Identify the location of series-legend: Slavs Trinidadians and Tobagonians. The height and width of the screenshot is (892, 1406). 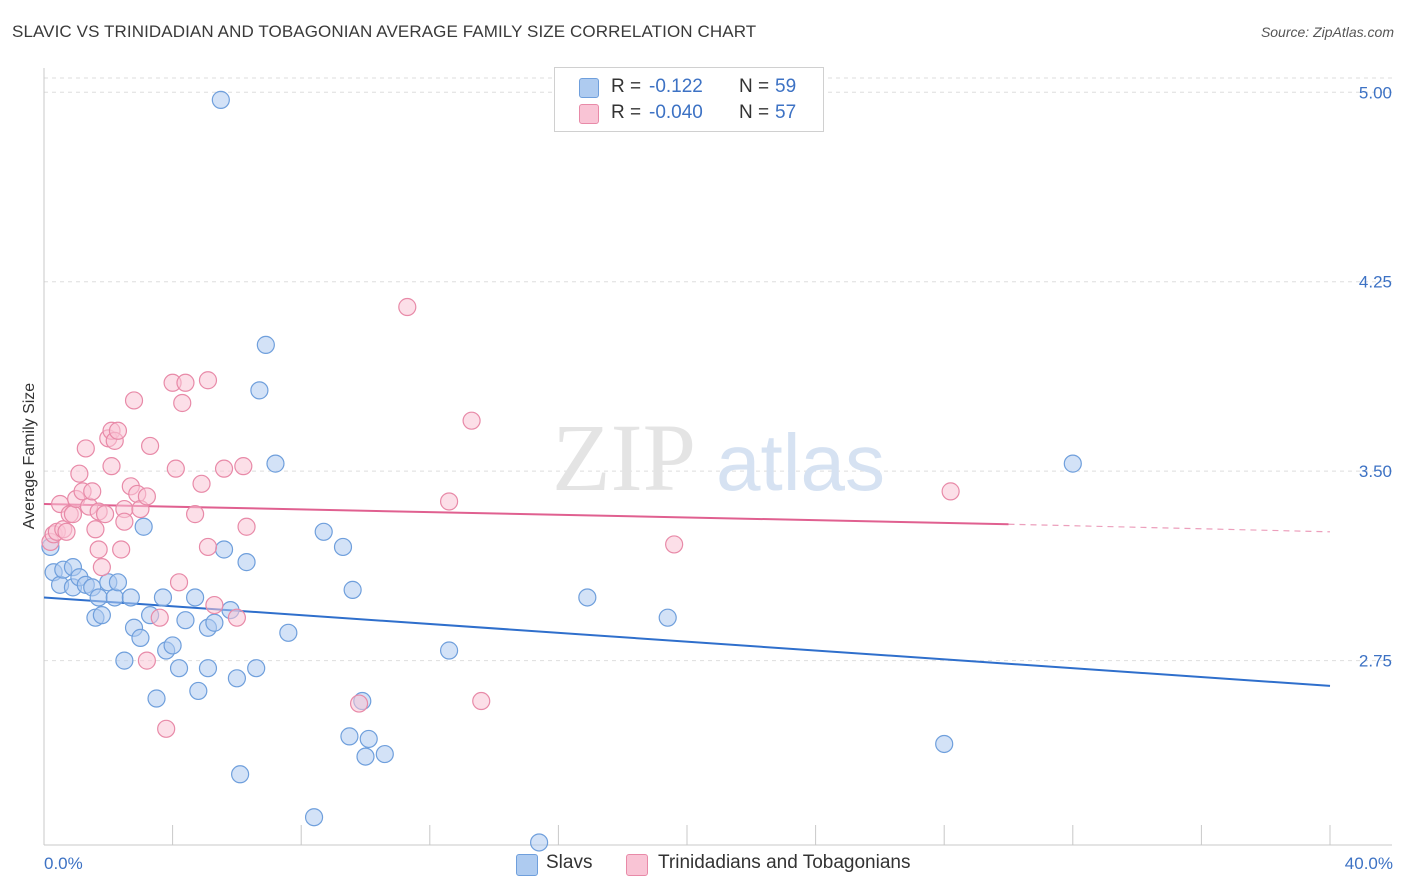
(703, 865).